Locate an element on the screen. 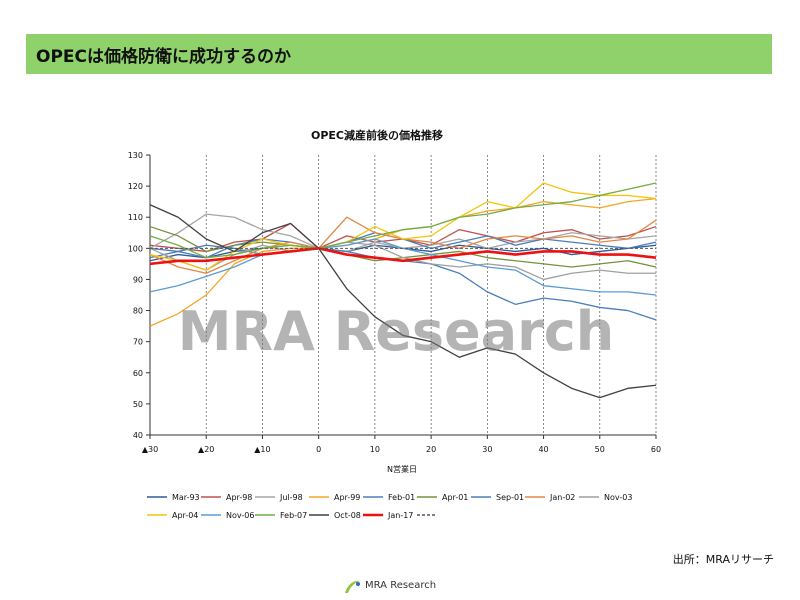 Image resolution: width=800 pixels, height=600 pixels. x-tick-label: 50 is located at coordinates (600, 449).